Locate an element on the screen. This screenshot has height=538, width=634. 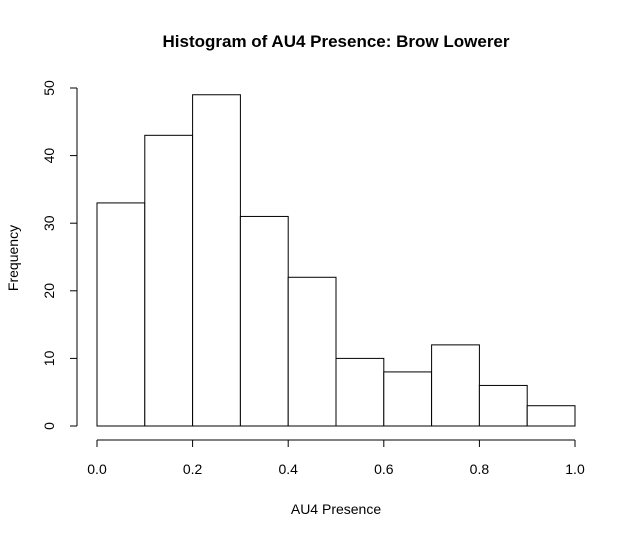
x-axis-label: AU4 Presence is located at coordinates (336, 509).